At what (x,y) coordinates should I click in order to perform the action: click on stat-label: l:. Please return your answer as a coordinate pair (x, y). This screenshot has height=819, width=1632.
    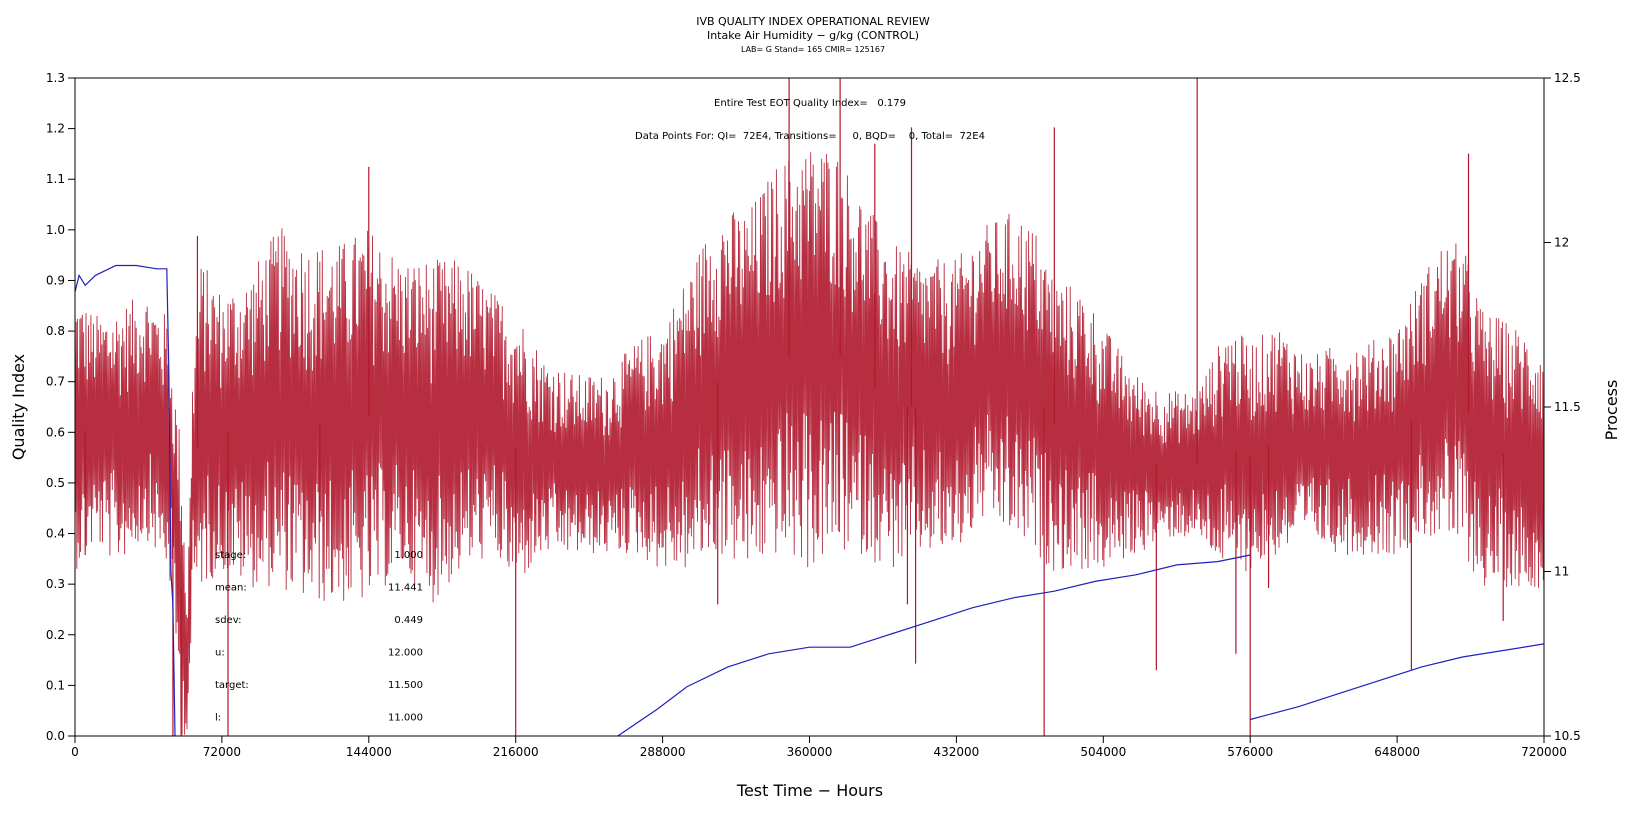
    Looking at the image, I should click on (218, 718).